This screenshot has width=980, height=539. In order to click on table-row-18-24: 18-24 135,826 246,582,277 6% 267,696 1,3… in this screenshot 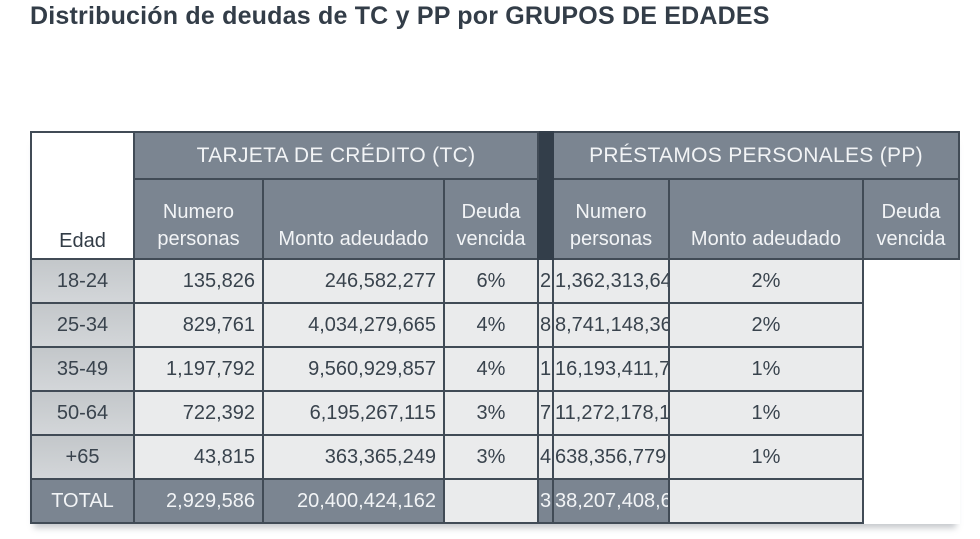, I will do `click(494, 281)`.